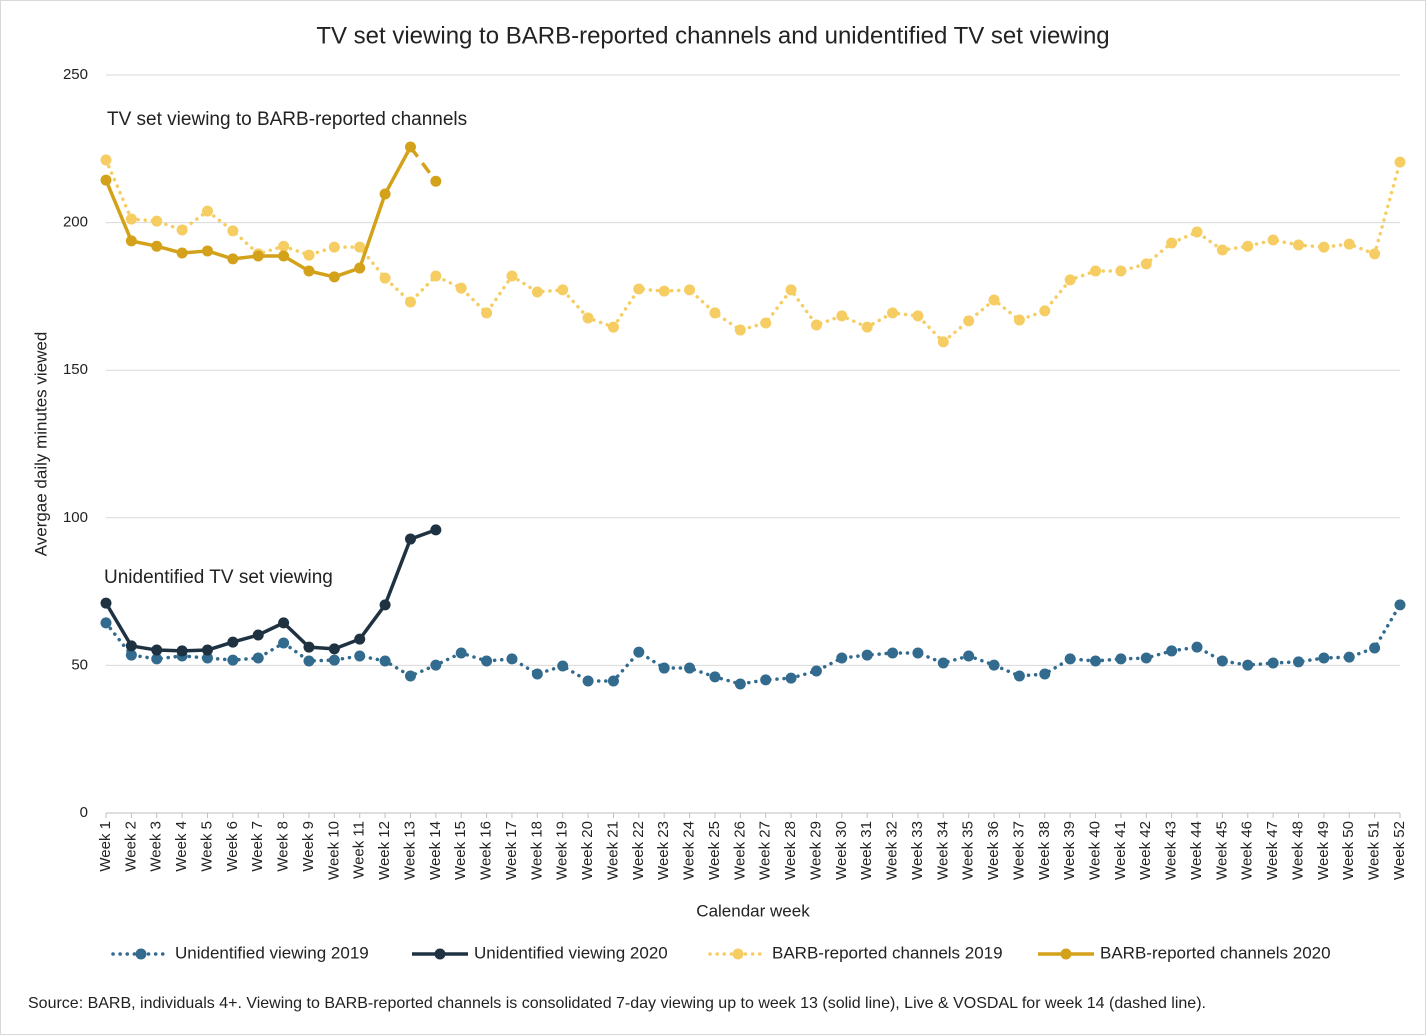 The height and width of the screenshot is (1035, 1426). I want to click on x-tick-label: Week 46, so click(1247, 850).